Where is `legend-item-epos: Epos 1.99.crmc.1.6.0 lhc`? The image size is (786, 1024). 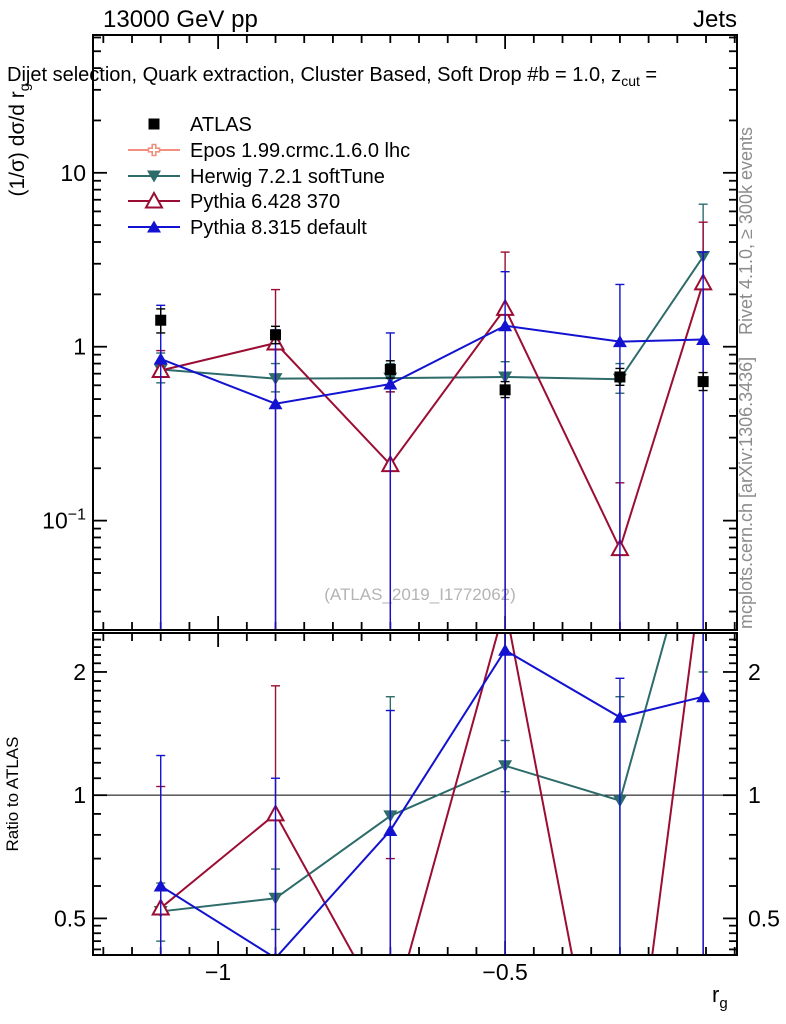 legend-item-epos: Epos 1.99.crmc.1.6.0 lhc is located at coordinates (269, 151).